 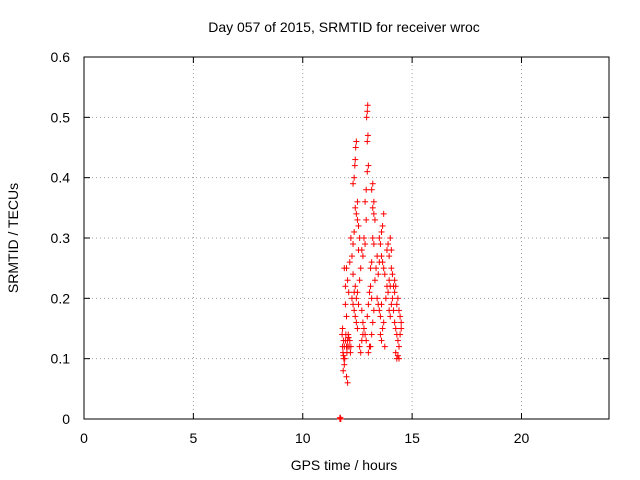 I want to click on y-tick-label: 0.1, so click(x=61, y=359).